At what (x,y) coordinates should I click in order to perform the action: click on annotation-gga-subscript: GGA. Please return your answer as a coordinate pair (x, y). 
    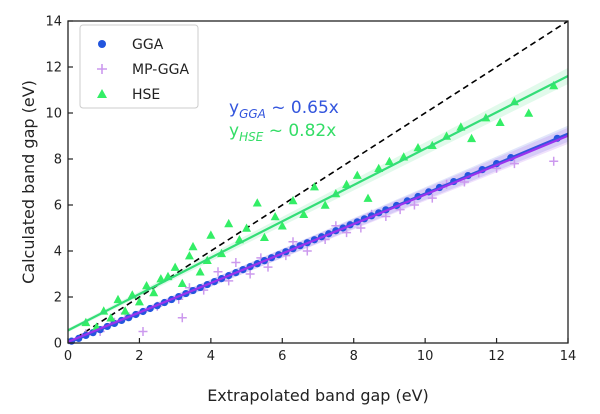
    Looking at the image, I should click on (252, 114).